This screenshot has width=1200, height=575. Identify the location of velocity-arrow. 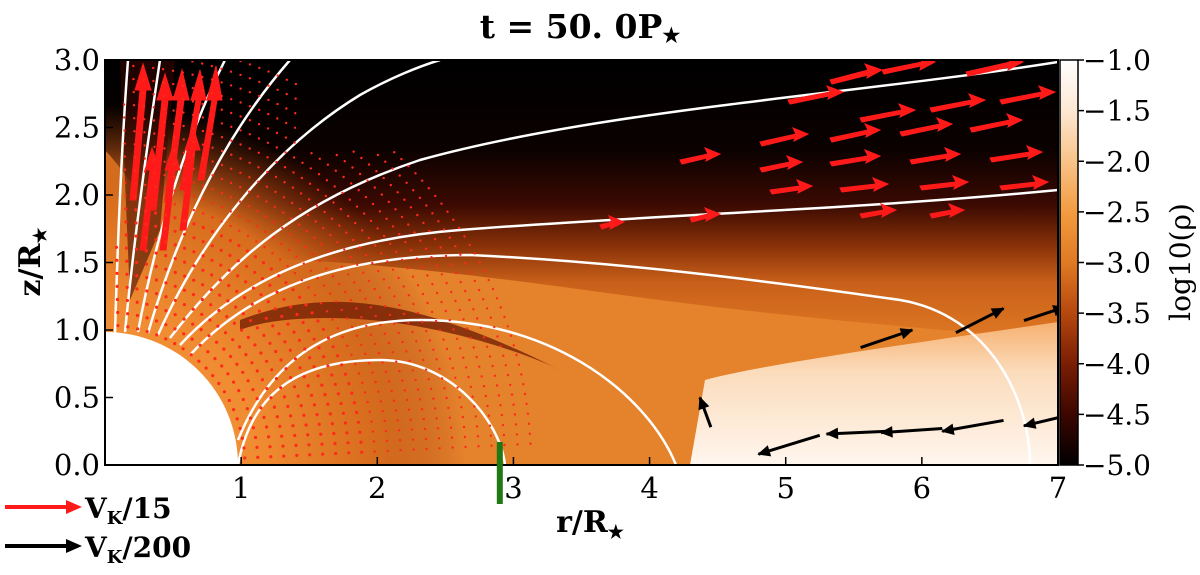
(856, 433).